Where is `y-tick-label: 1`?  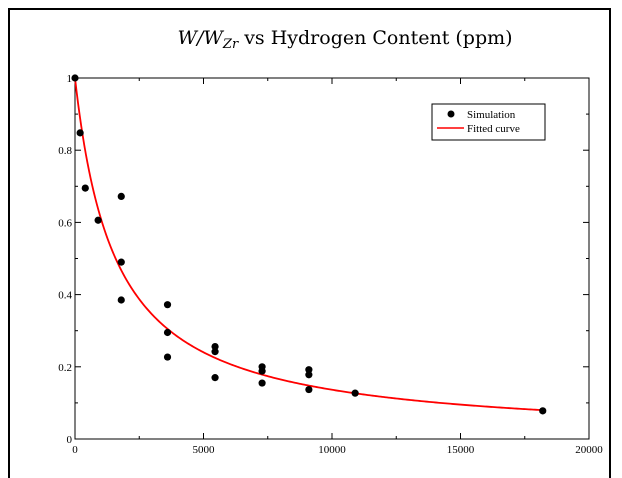 y-tick-label: 1 is located at coordinates (70, 79).